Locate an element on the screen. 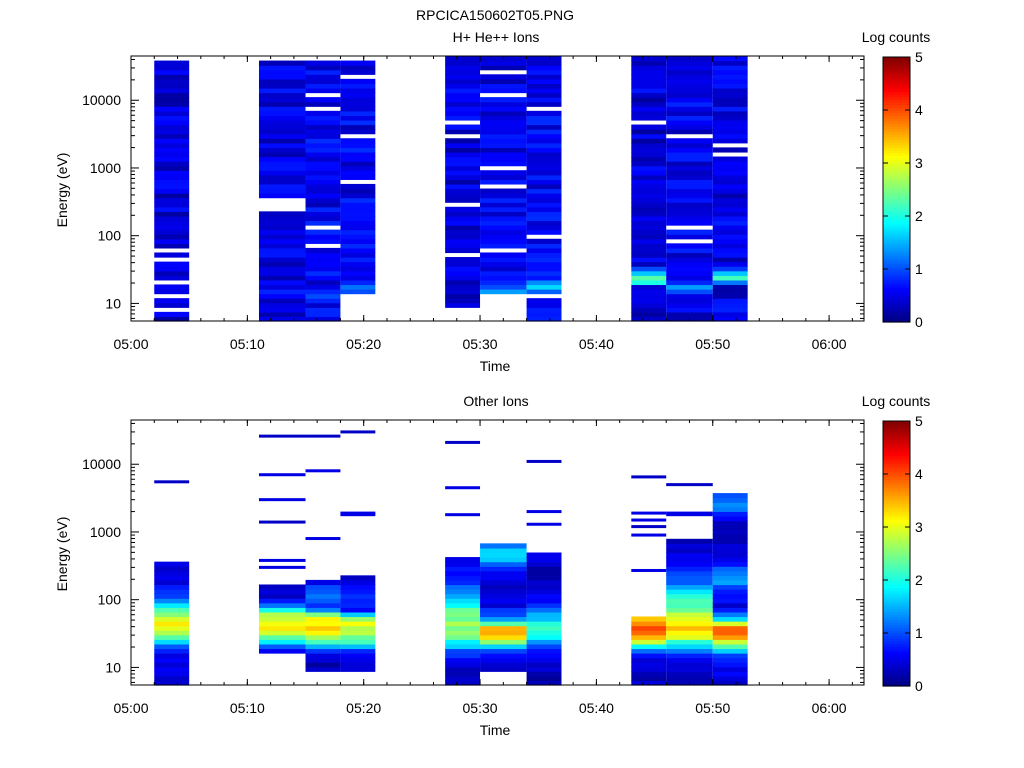 The height and width of the screenshot is (768, 1024). x-tick-label: 05:00 is located at coordinates (130, 708).